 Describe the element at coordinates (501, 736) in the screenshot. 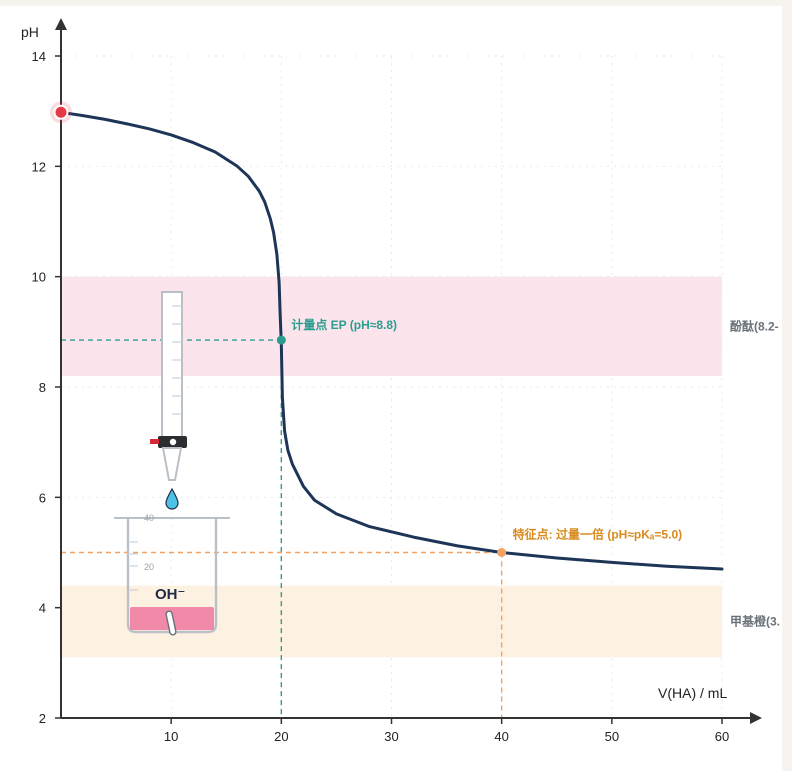

I see `x-tick-label: 40` at that location.